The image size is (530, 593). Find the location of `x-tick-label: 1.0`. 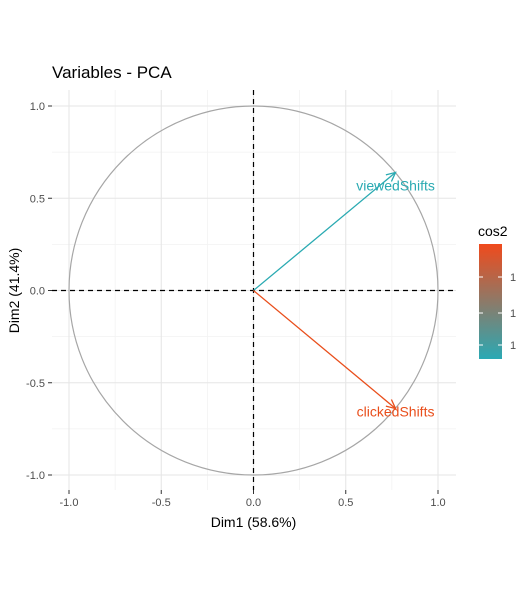

x-tick-label: 1.0 is located at coordinates (437, 503).